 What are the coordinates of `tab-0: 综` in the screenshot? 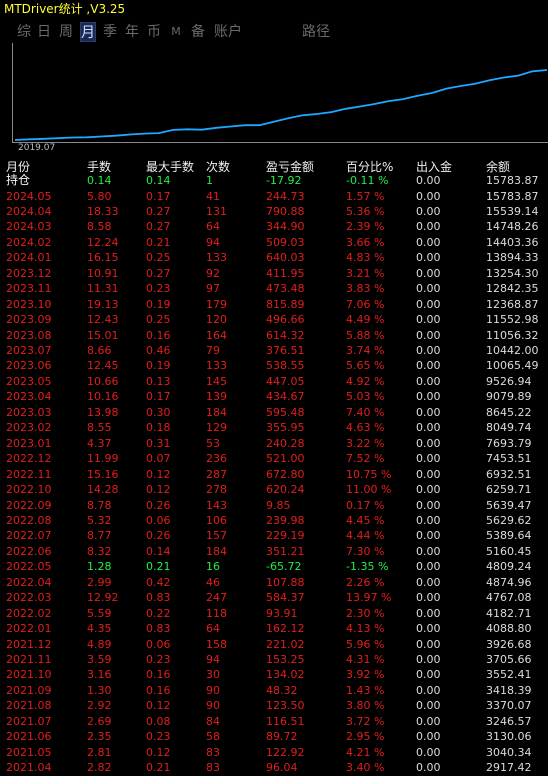 It's located at (24, 32).